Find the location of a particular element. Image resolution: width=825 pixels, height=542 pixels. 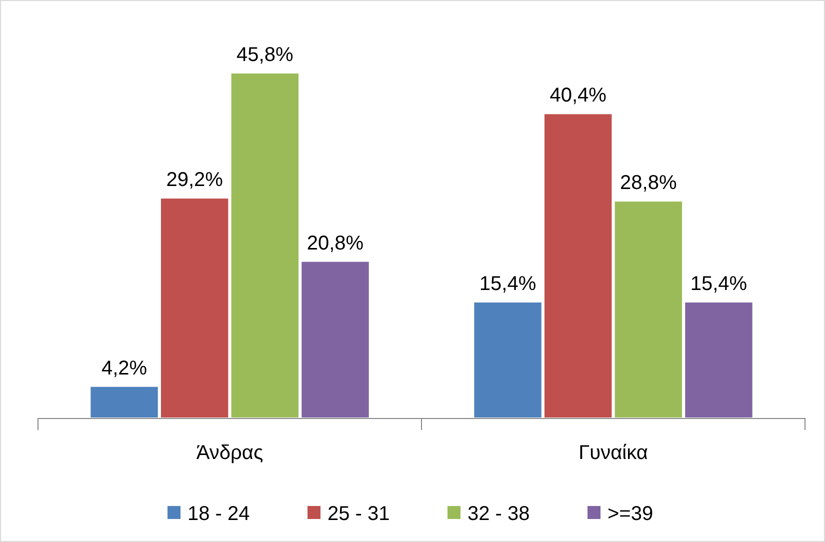

data-label: 40,4% is located at coordinates (578, 95).